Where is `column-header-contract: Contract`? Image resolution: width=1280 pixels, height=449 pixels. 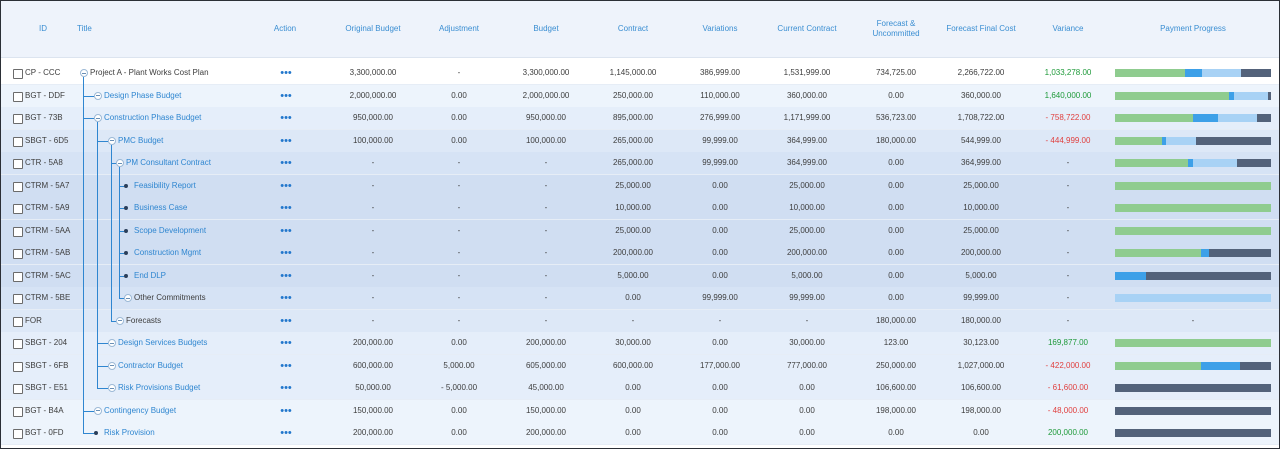
column-header-contract: Contract is located at coordinates (633, 28).